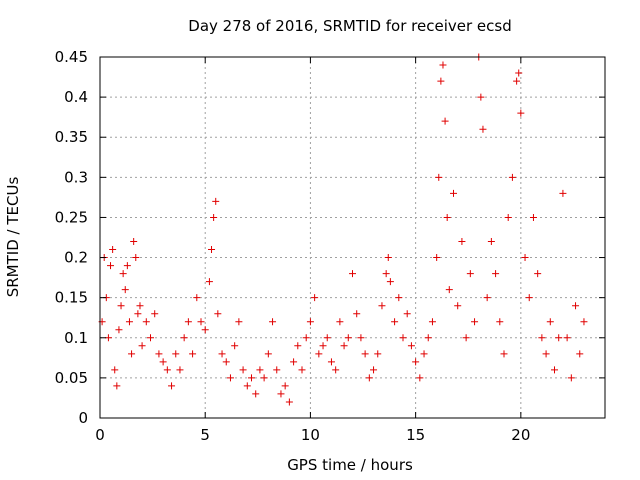  I want to click on x-tick-label: 5, so click(205, 435).